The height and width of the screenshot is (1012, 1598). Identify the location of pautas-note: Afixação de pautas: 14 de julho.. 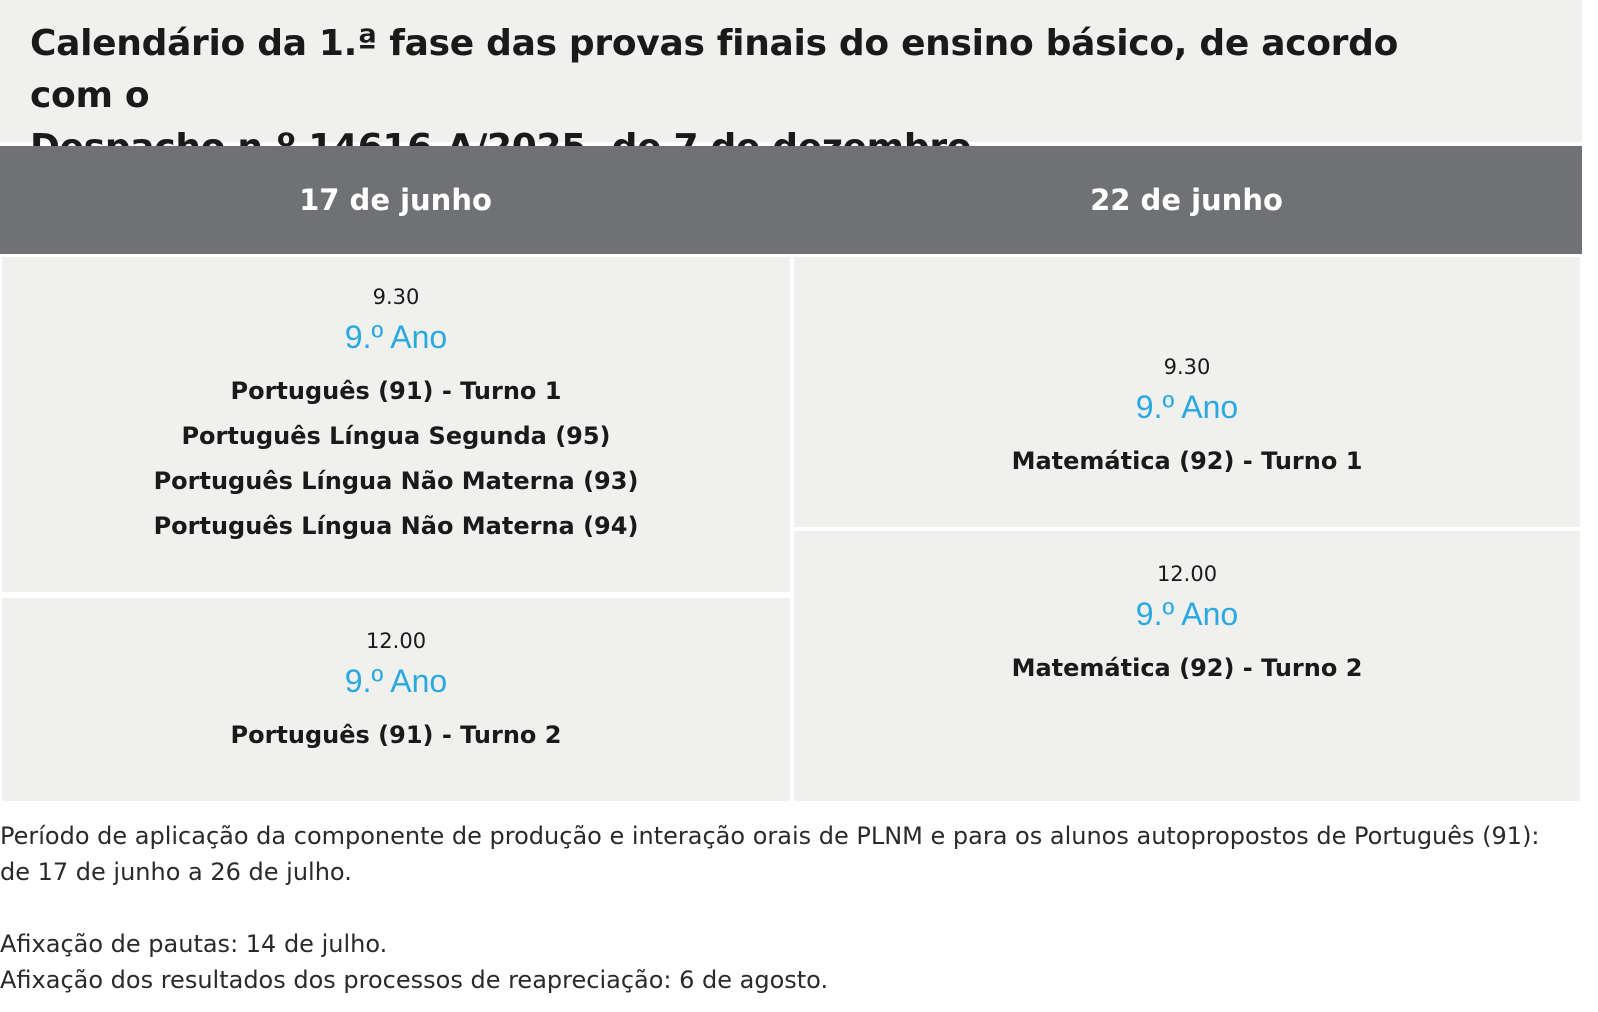
(194, 944).